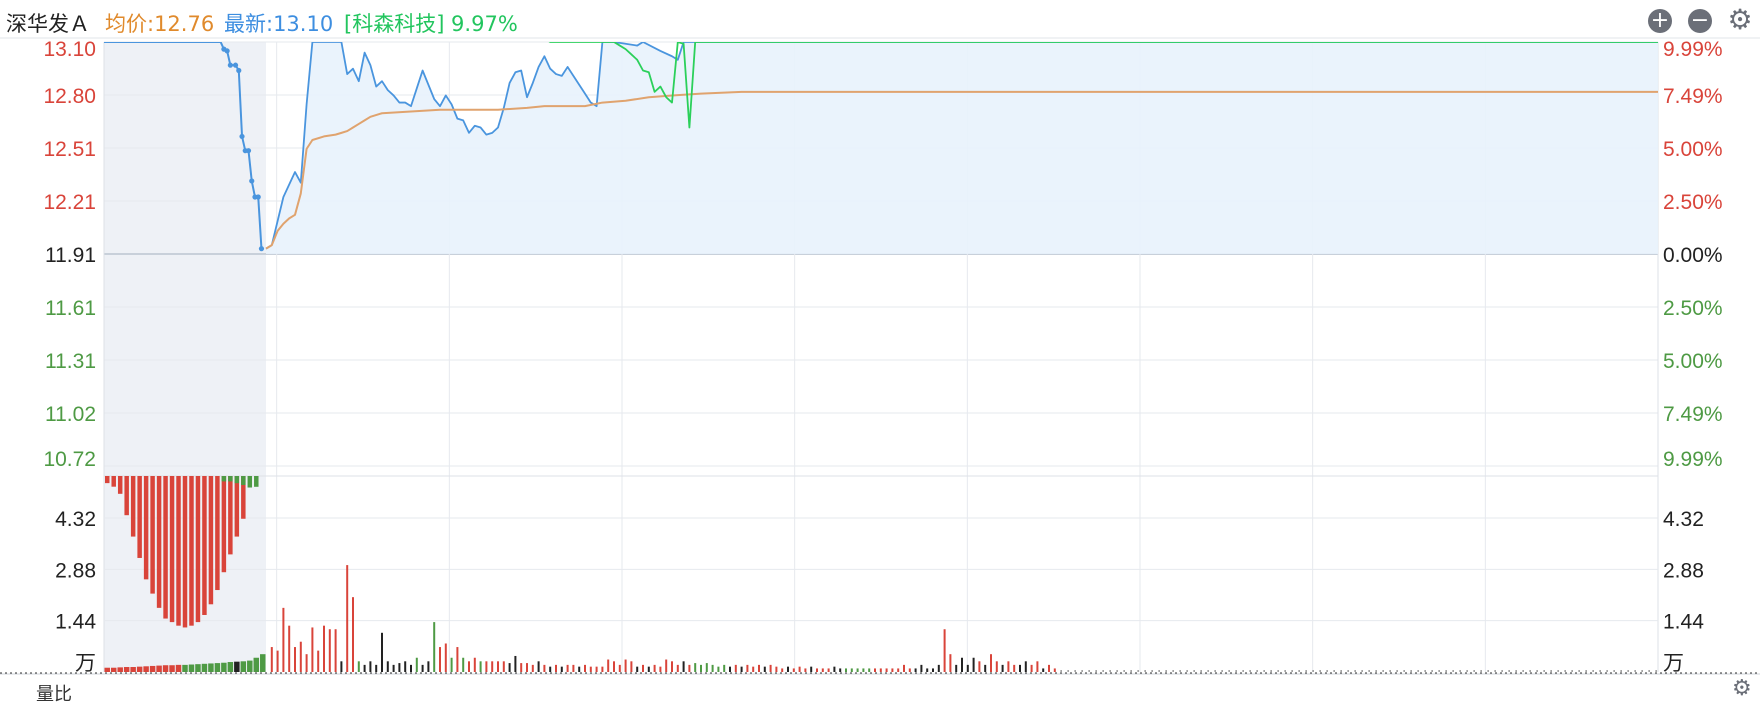 This screenshot has width=1760, height=706. What do you see at coordinates (160, 24) in the screenshot?
I see `avg-price-label: 均价:12.76` at bounding box center [160, 24].